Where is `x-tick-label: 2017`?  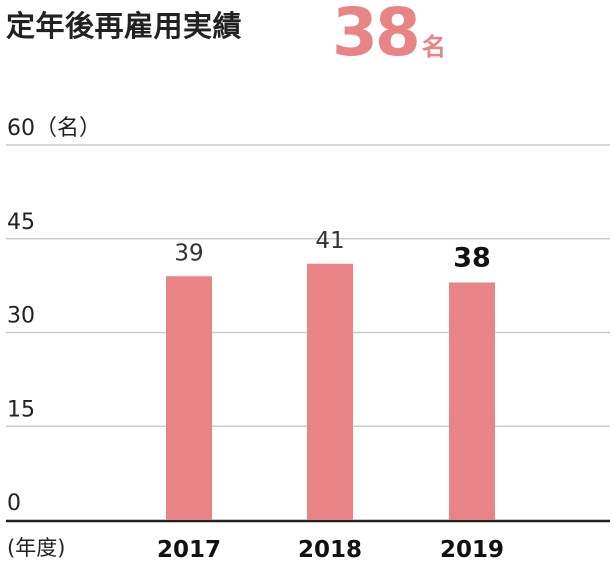 x-tick-label: 2017 is located at coordinates (189, 550).